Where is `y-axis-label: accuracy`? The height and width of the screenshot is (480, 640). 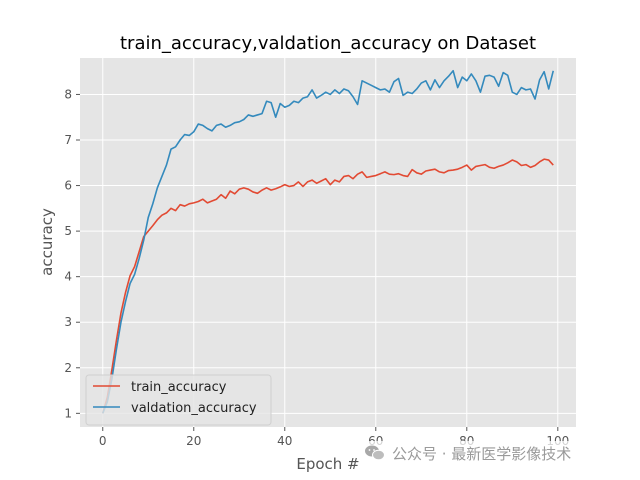 y-axis-label: accuracy is located at coordinates (47, 242).